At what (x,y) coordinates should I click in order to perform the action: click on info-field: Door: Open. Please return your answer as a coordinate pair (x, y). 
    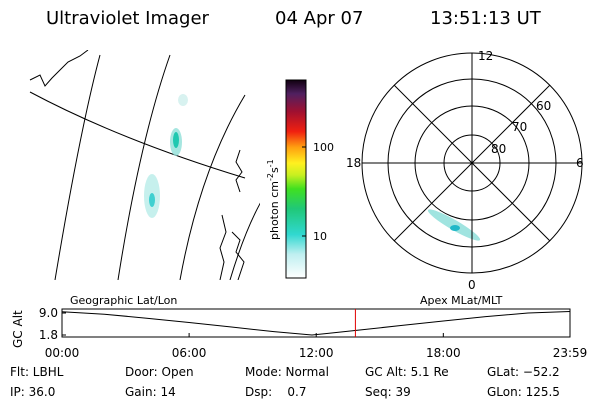
    Looking at the image, I should click on (159, 372).